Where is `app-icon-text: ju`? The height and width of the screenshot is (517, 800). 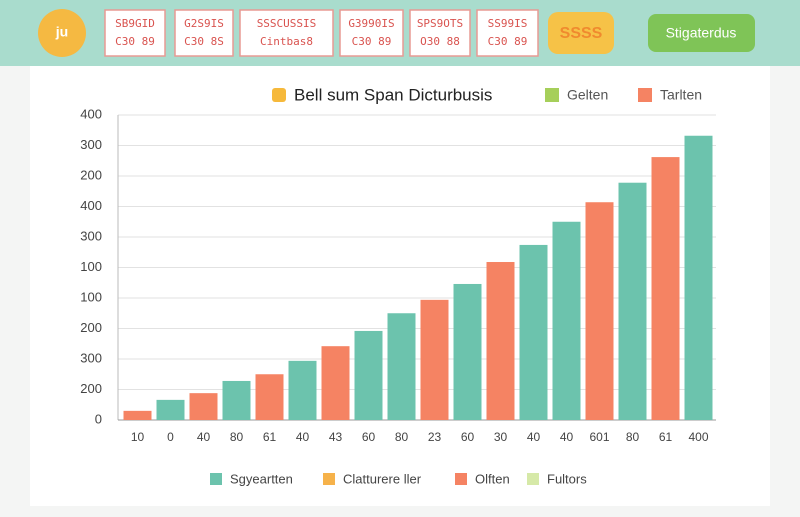
app-icon-text: ju is located at coordinates (61, 32).